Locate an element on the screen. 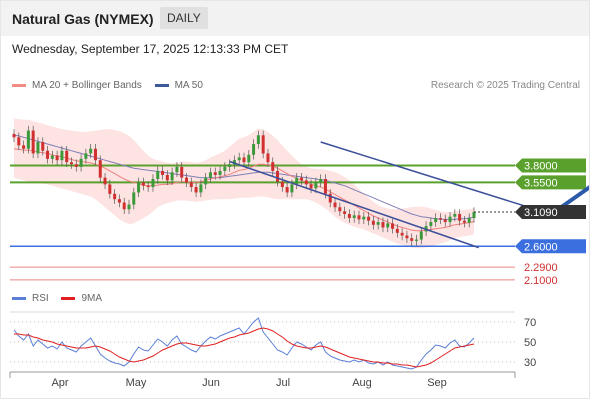 Image resolution: width=590 pixels, height=400 pixels. rsi-tick-0: 70 is located at coordinates (530, 323).